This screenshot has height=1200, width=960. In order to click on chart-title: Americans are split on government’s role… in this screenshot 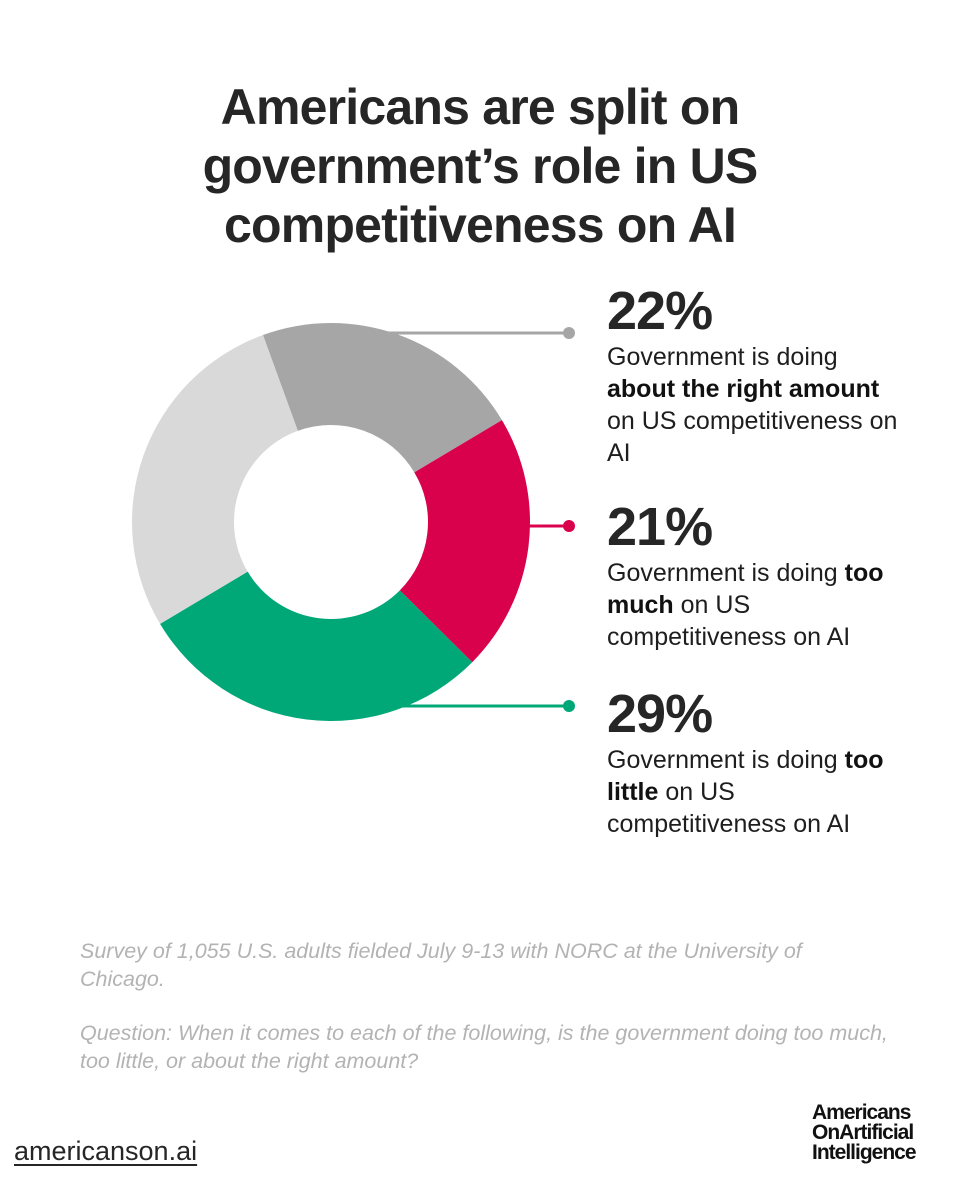, I will do `click(480, 166)`.